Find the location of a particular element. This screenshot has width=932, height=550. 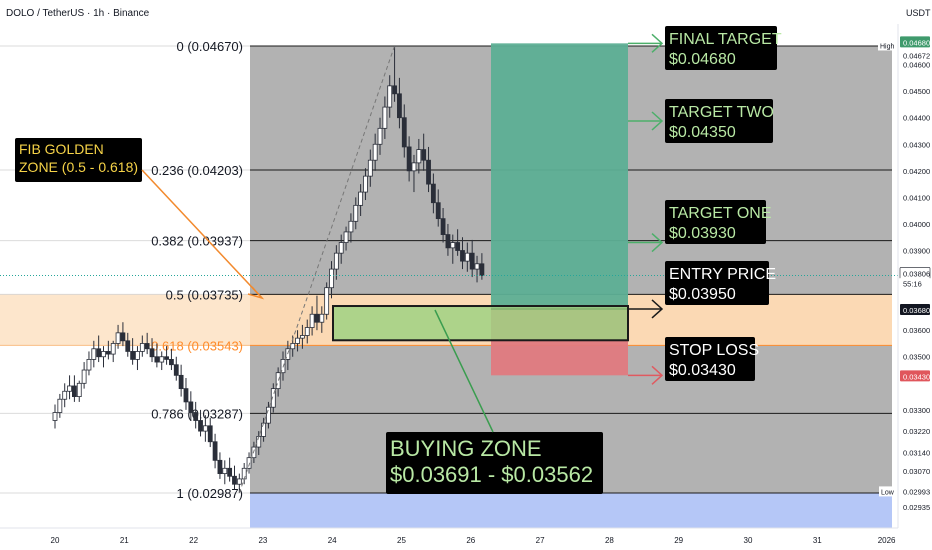

badge-text: 0.04680 is located at coordinates (916, 42).